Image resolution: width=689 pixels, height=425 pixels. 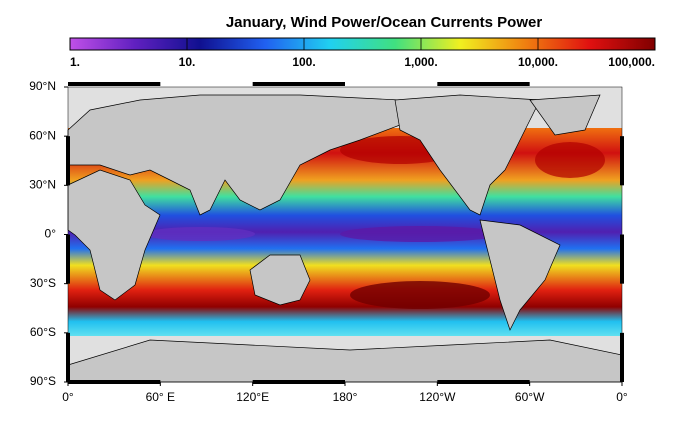 What do you see at coordinates (420, 62) in the screenshot?
I see `colorbar-tick-label: 1,000.` at bounding box center [420, 62].